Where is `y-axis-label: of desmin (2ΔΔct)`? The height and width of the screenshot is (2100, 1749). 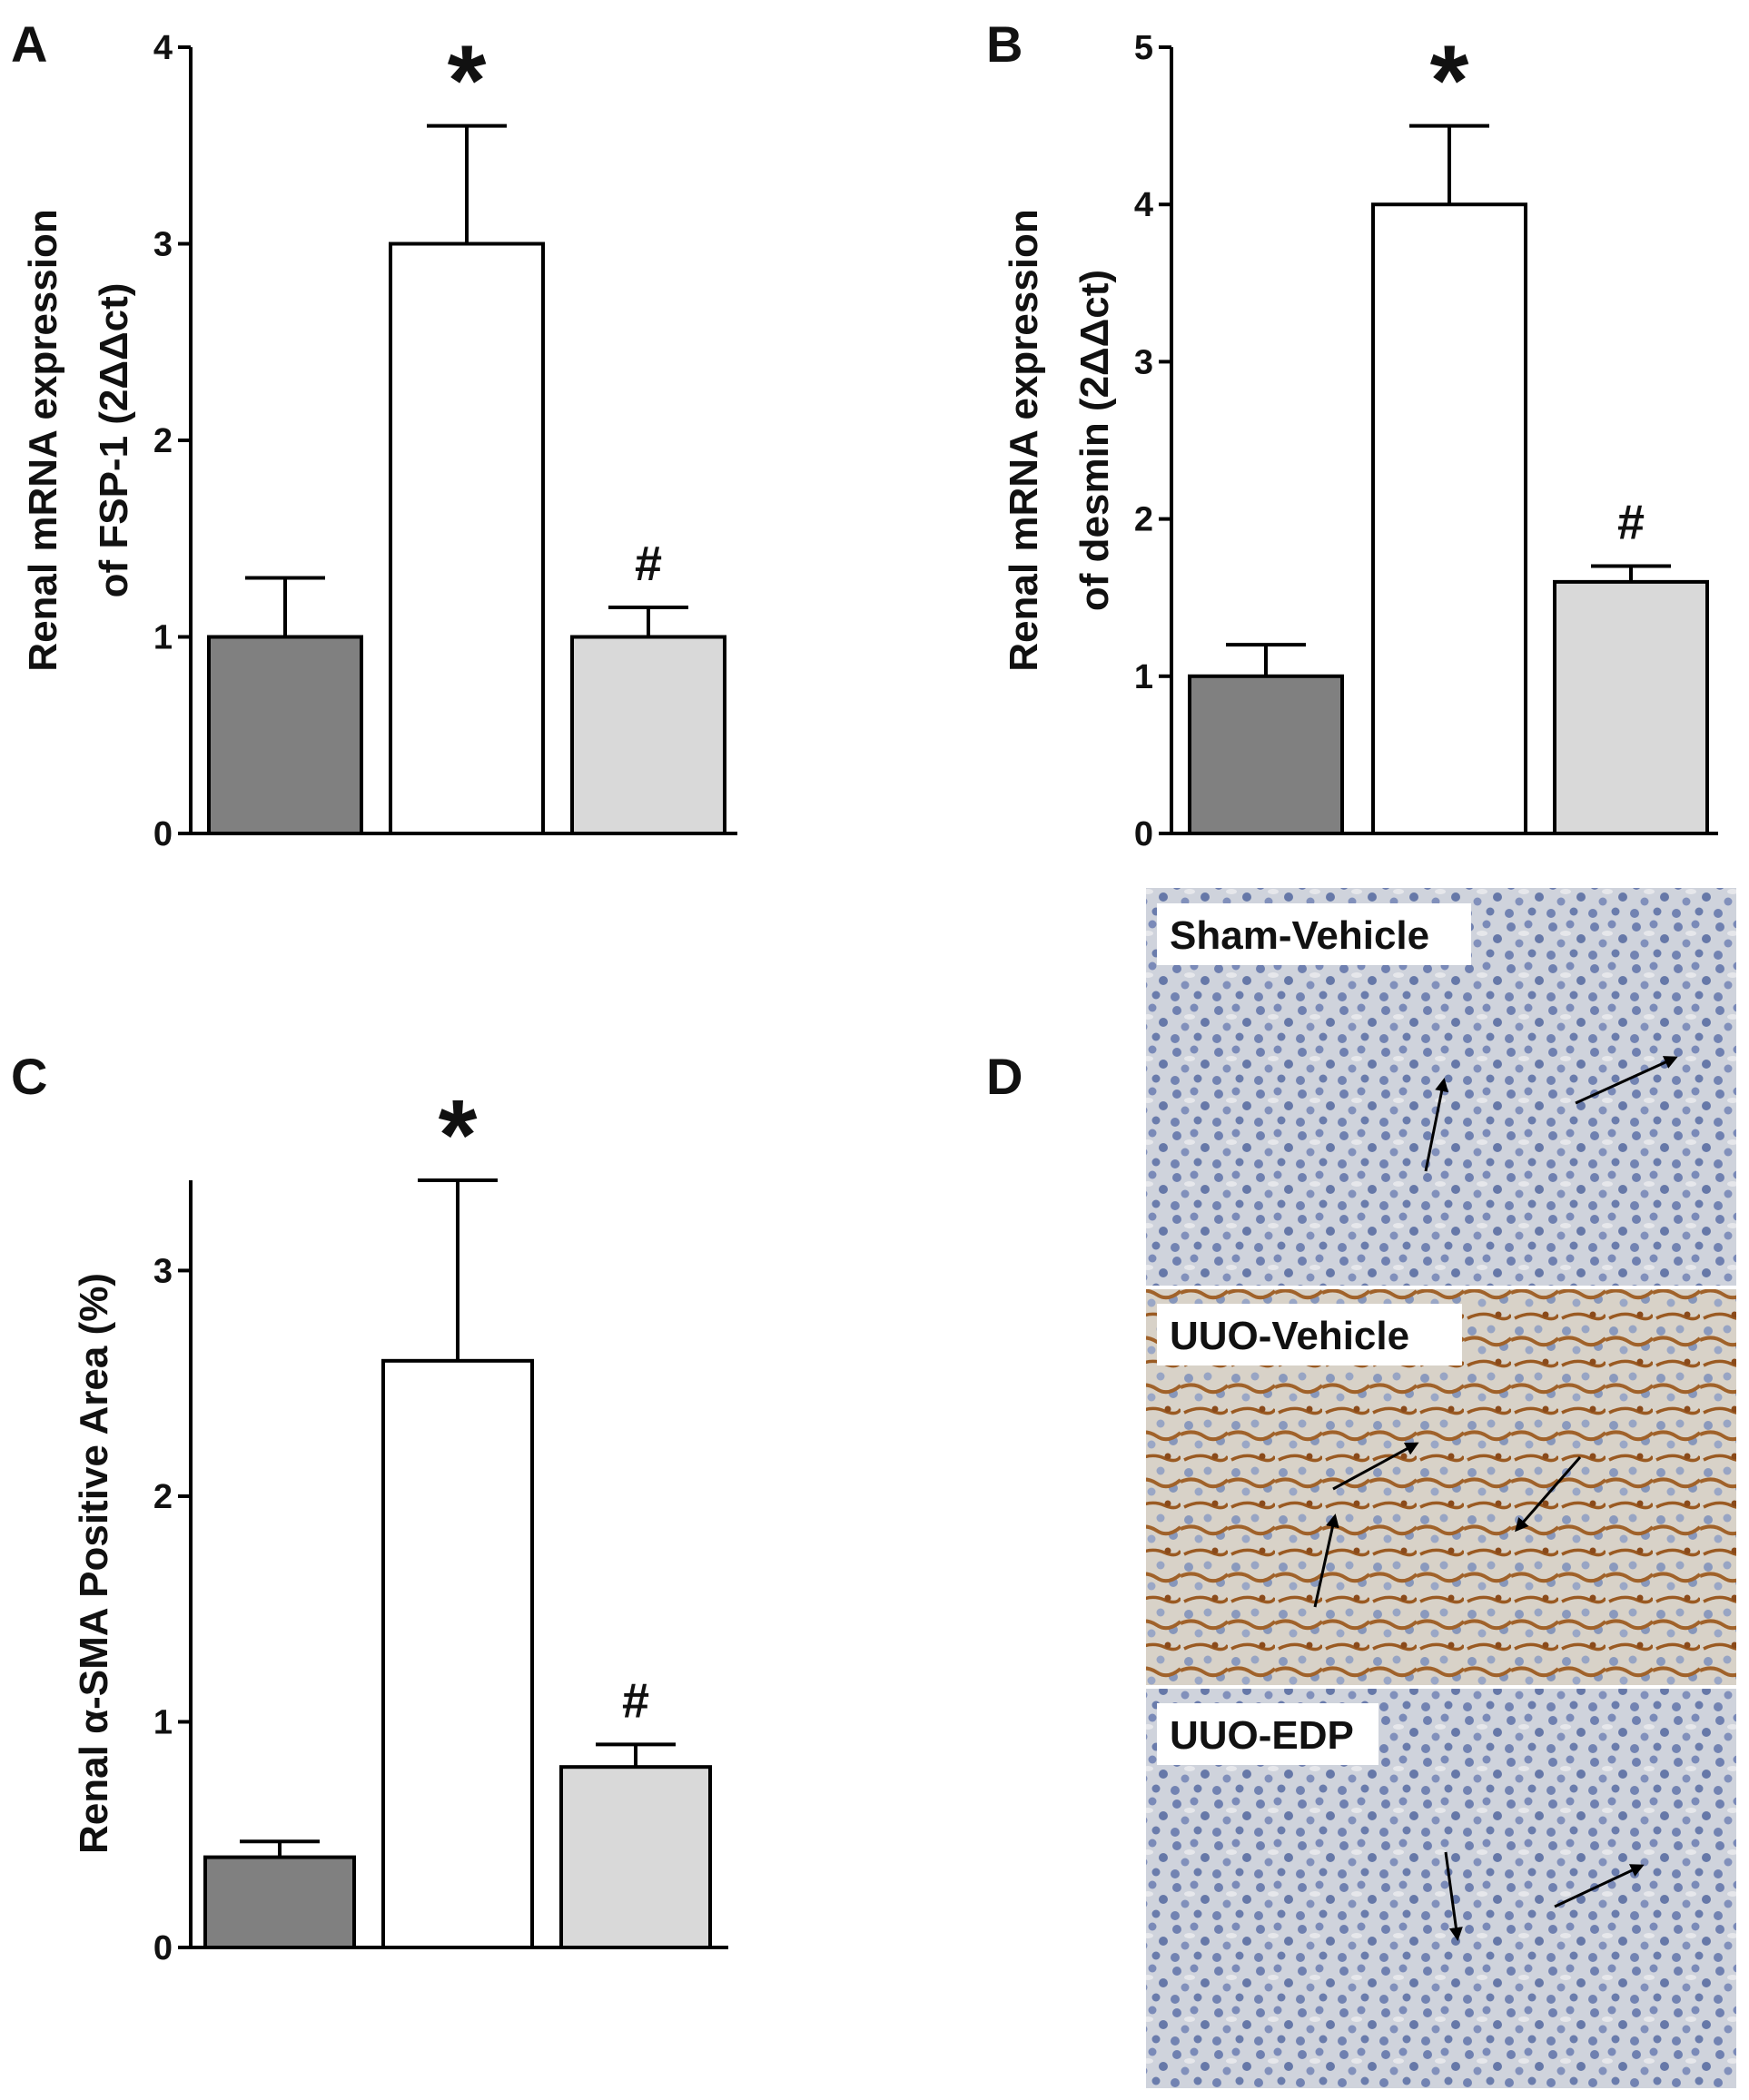 y-axis-label: of desmin (2ΔΔct) is located at coordinates (1095, 440).